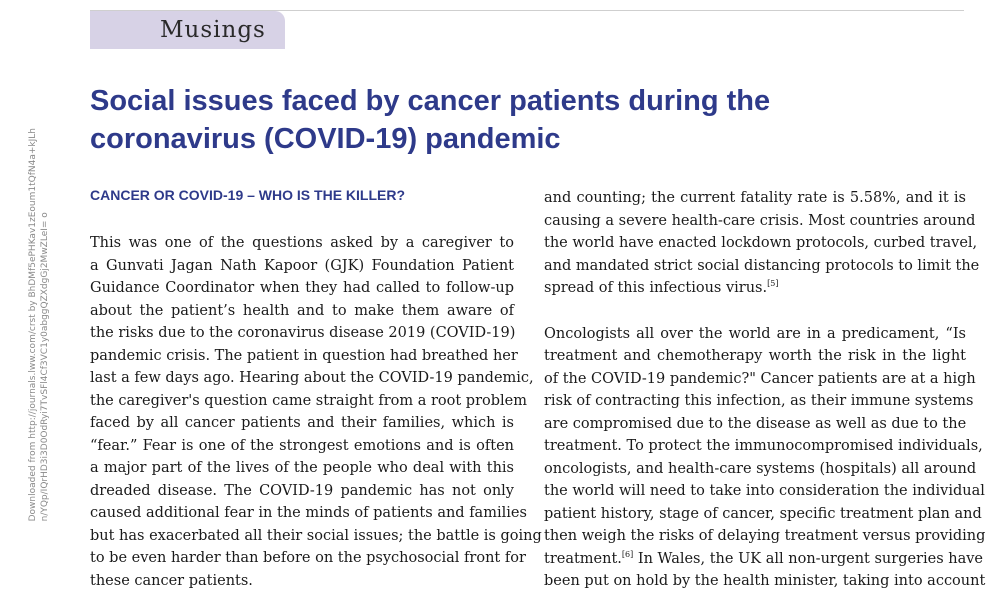  Describe the element at coordinates (583, 558) in the screenshot. I see `text-segment: treatment.` at that location.